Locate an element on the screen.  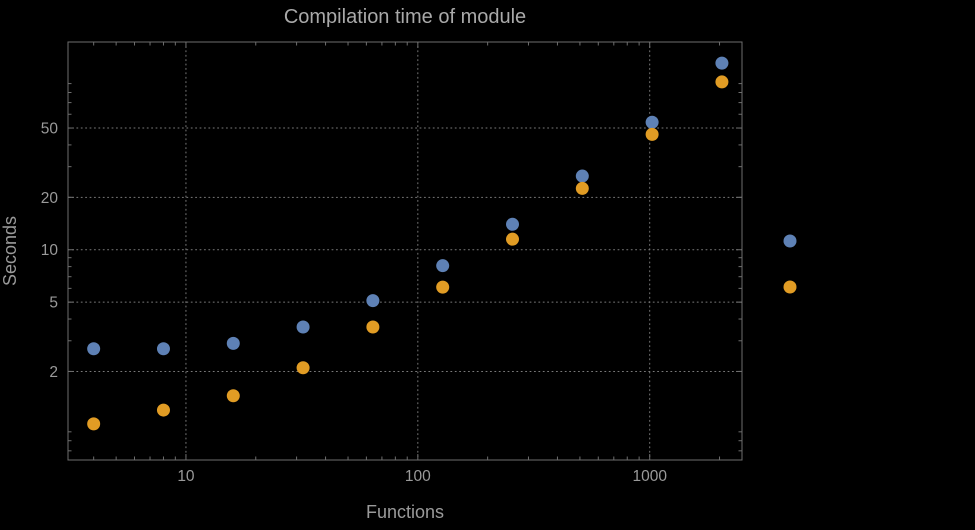
y-tick-label: 50 is located at coordinates (50, 129).